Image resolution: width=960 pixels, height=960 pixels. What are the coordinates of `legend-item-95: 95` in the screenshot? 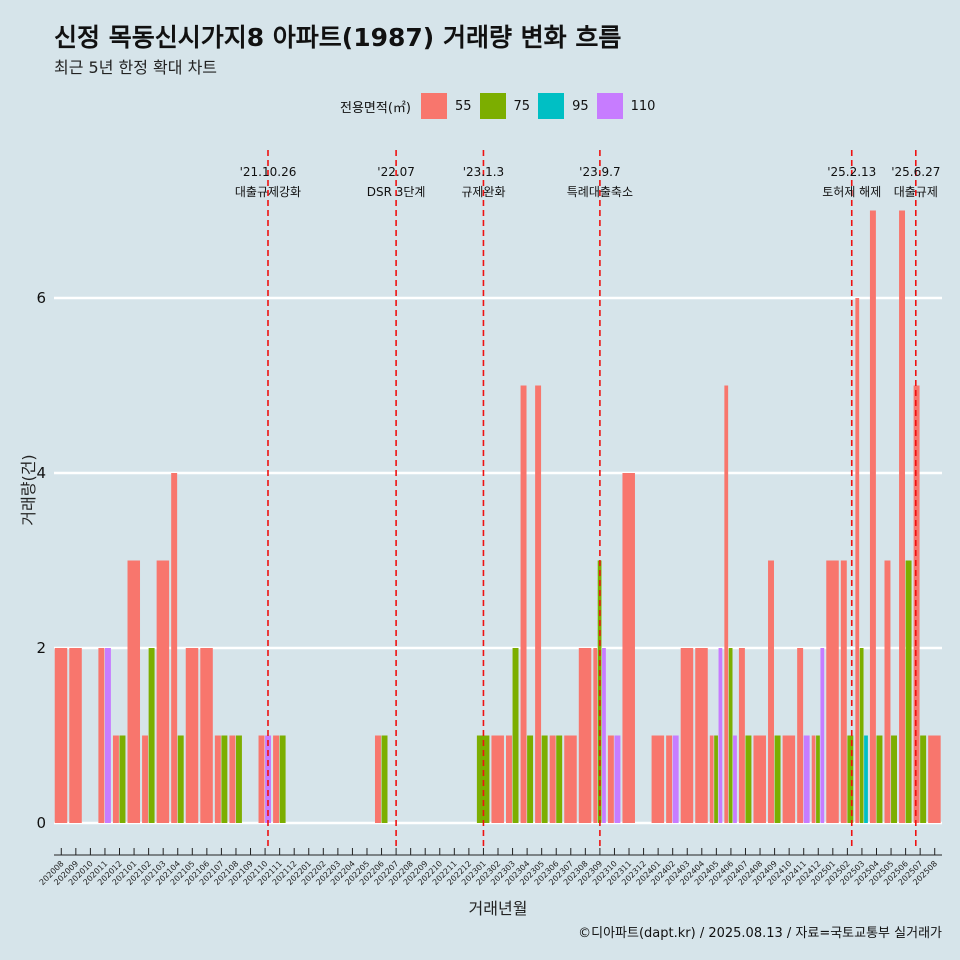 It's located at (563, 106).